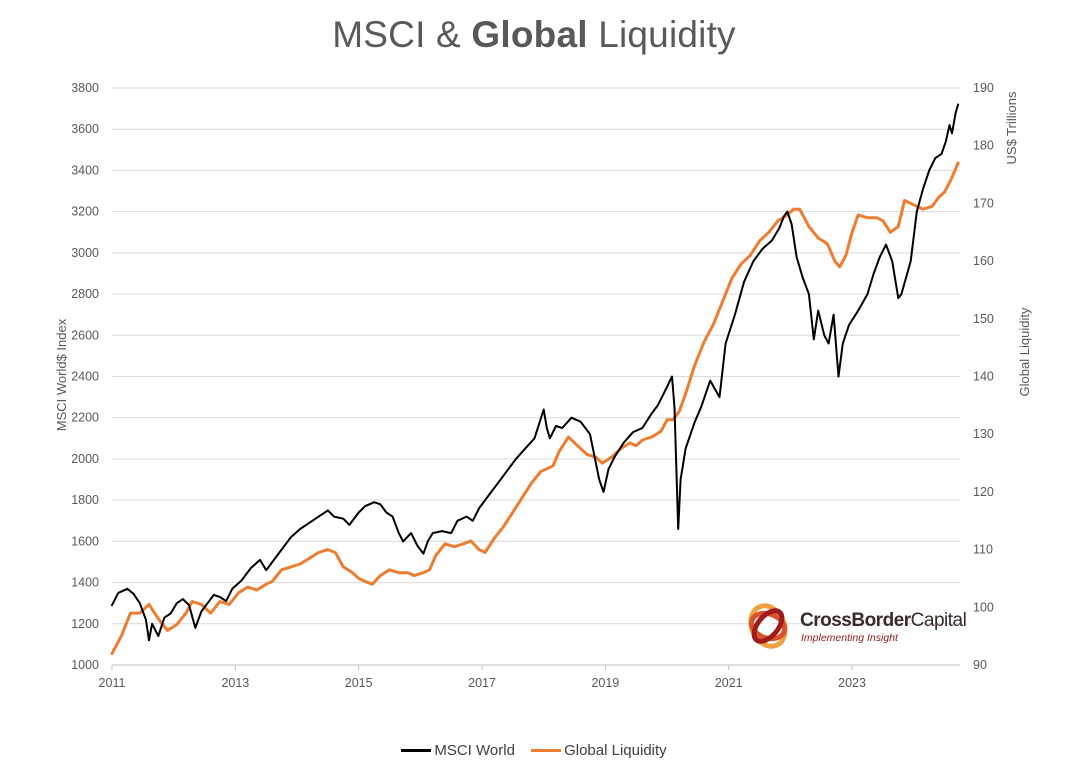 The image size is (1068, 775). I want to click on left-tick-label: 2000, so click(85, 459).